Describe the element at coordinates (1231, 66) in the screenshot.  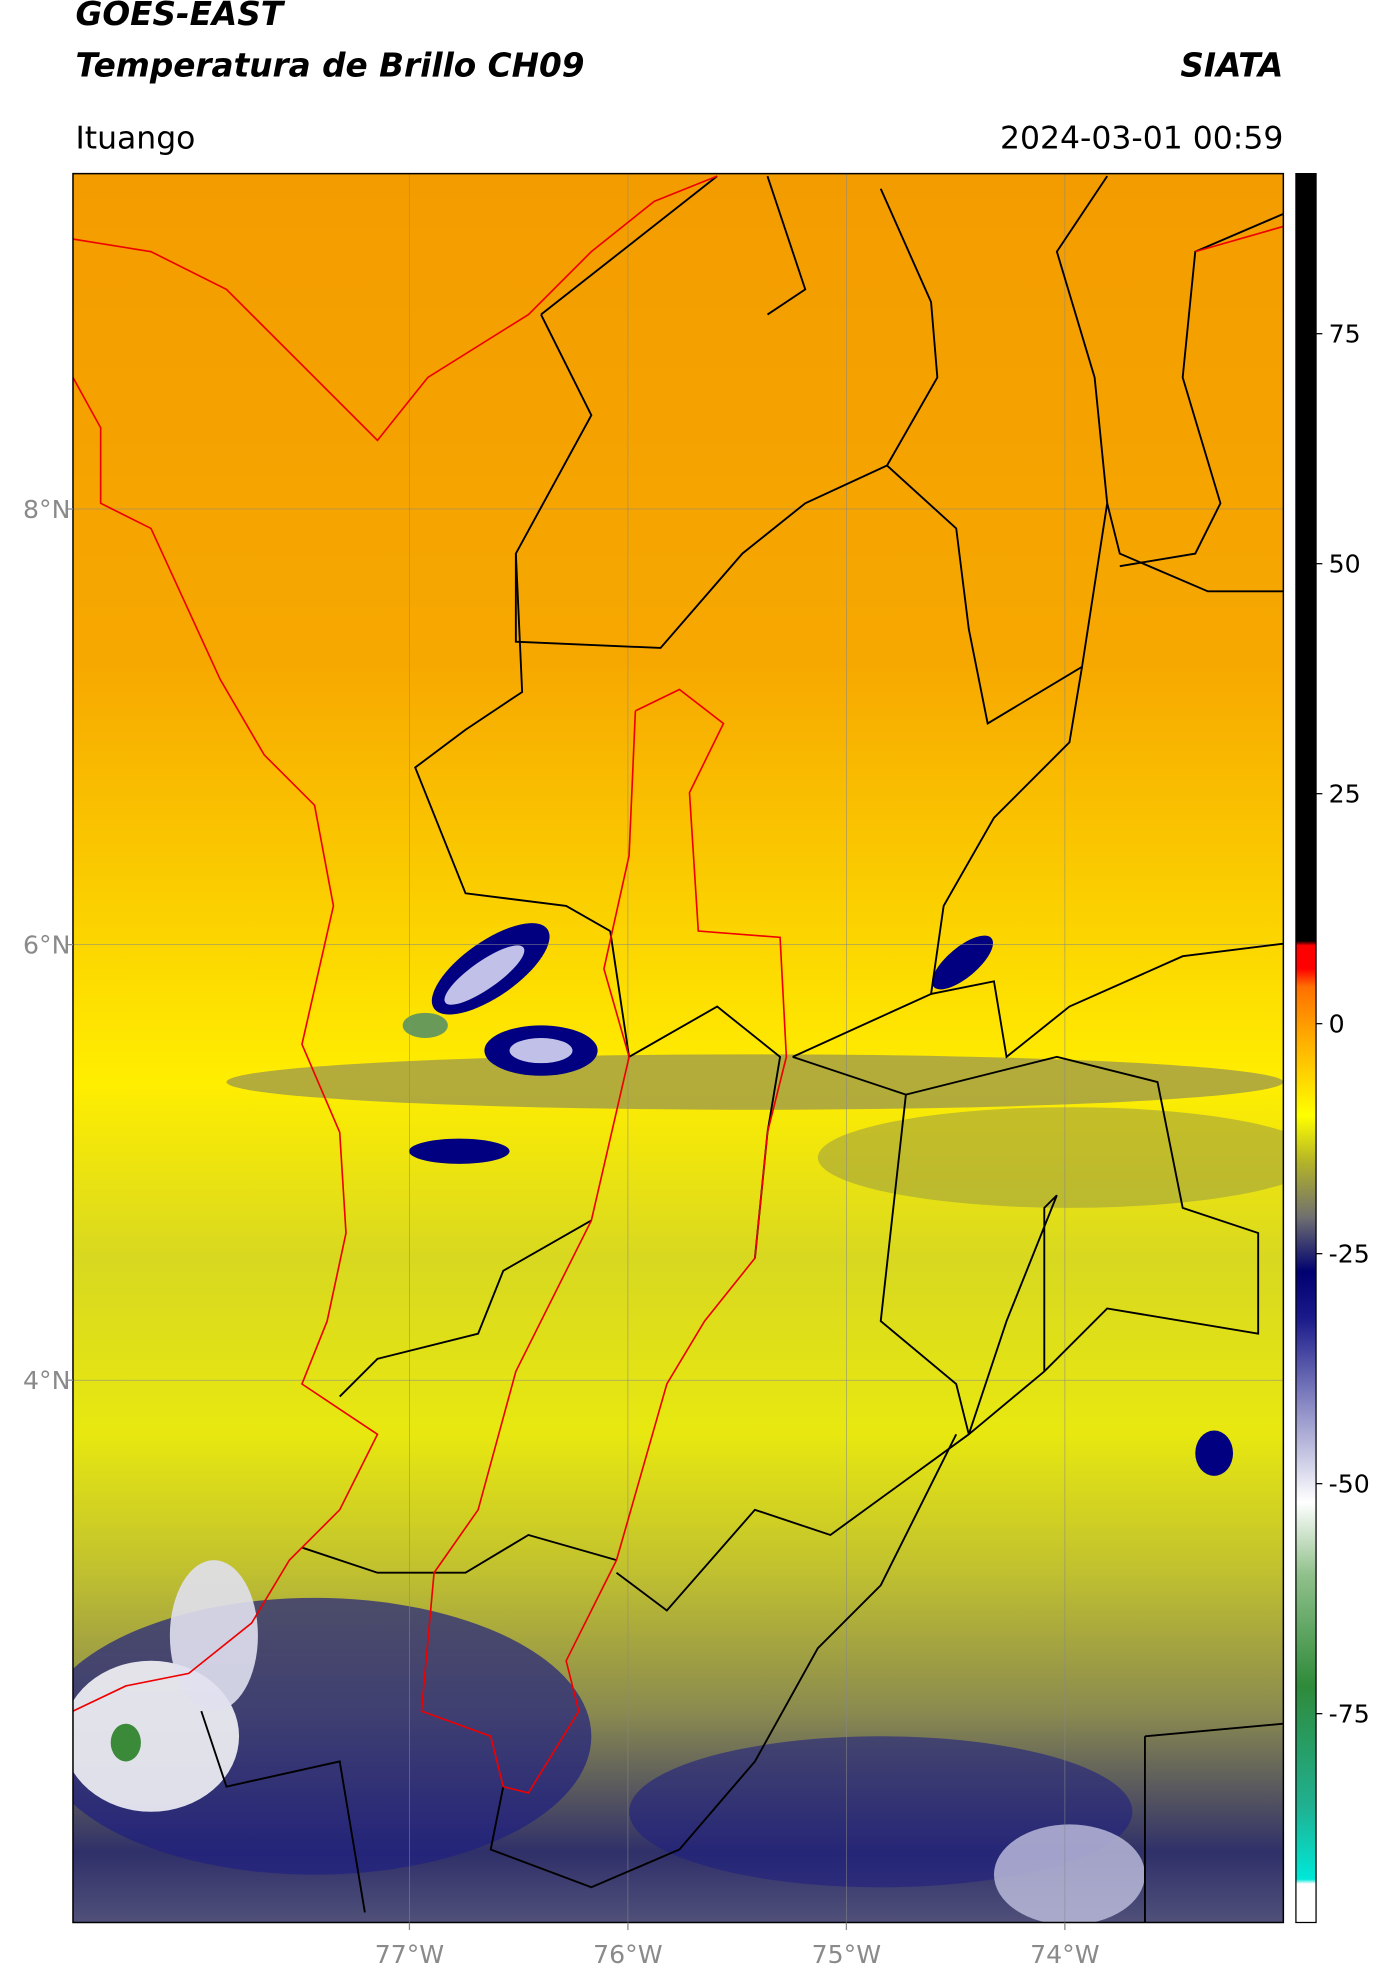
I see `source: SIATA` at that location.